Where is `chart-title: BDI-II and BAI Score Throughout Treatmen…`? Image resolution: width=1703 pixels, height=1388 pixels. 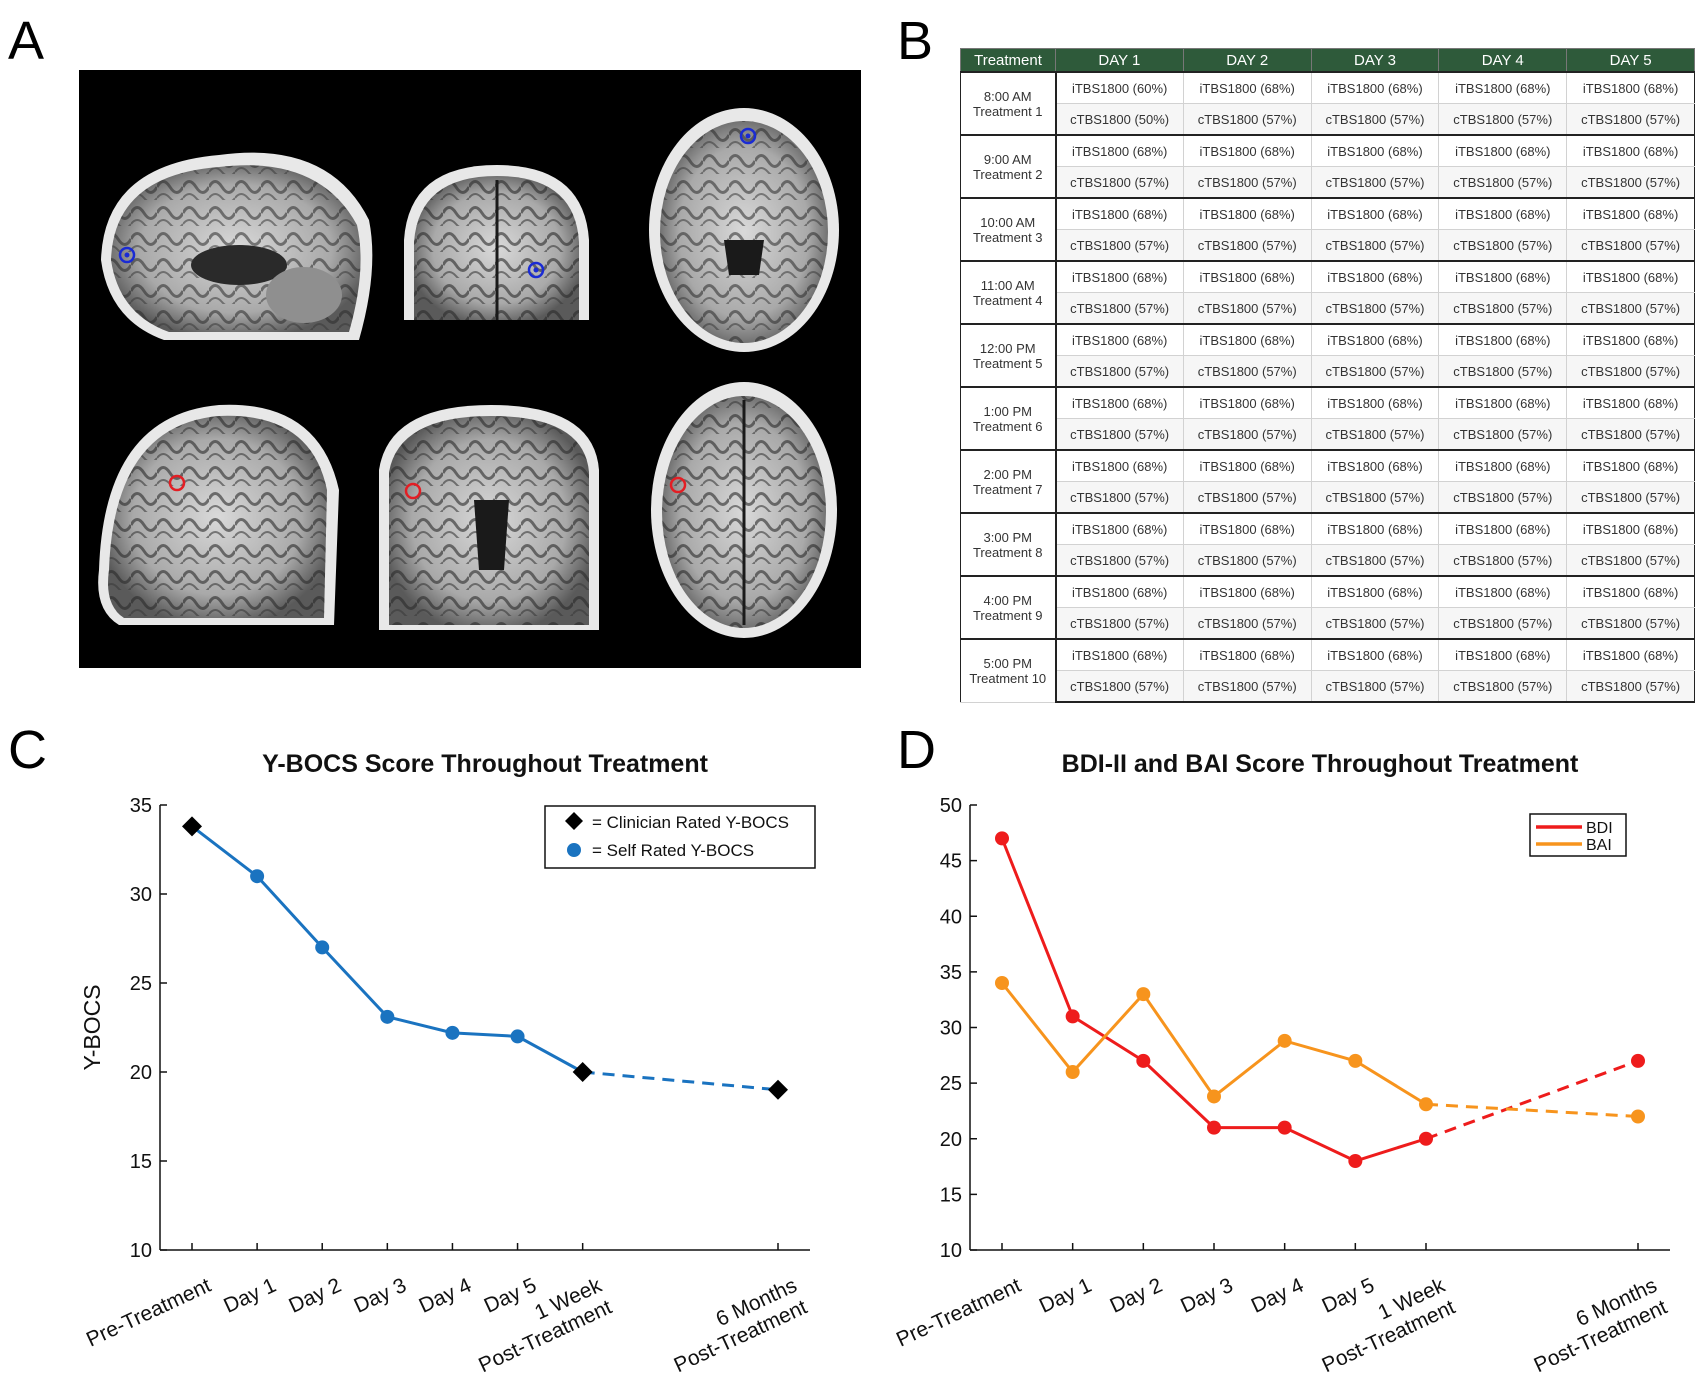 chart-title: BDI-II and BAI Score Throughout Treatmen… is located at coordinates (1320, 764).